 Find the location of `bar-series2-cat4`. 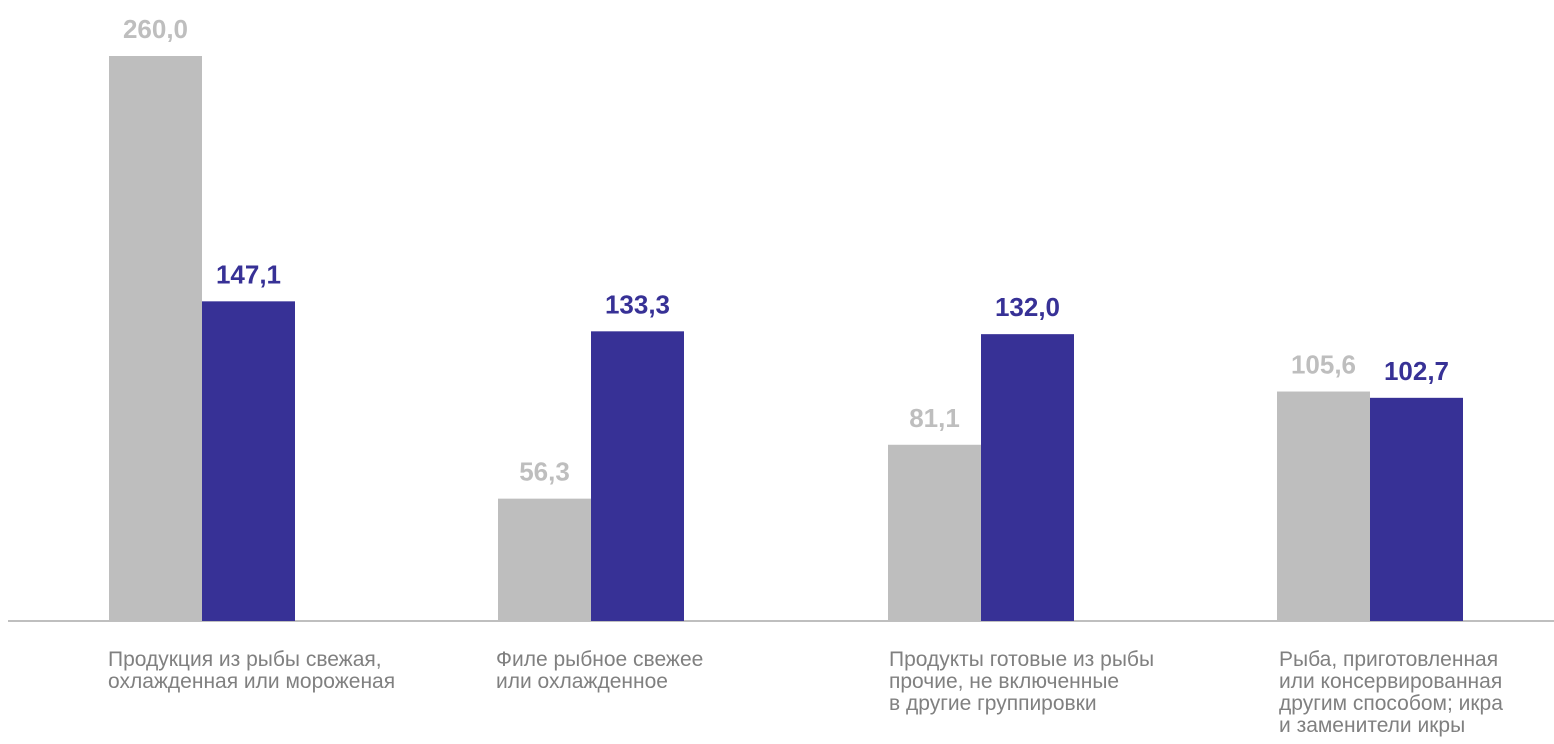

bar-series2-cat4 is located at coordinates (1416, 509).